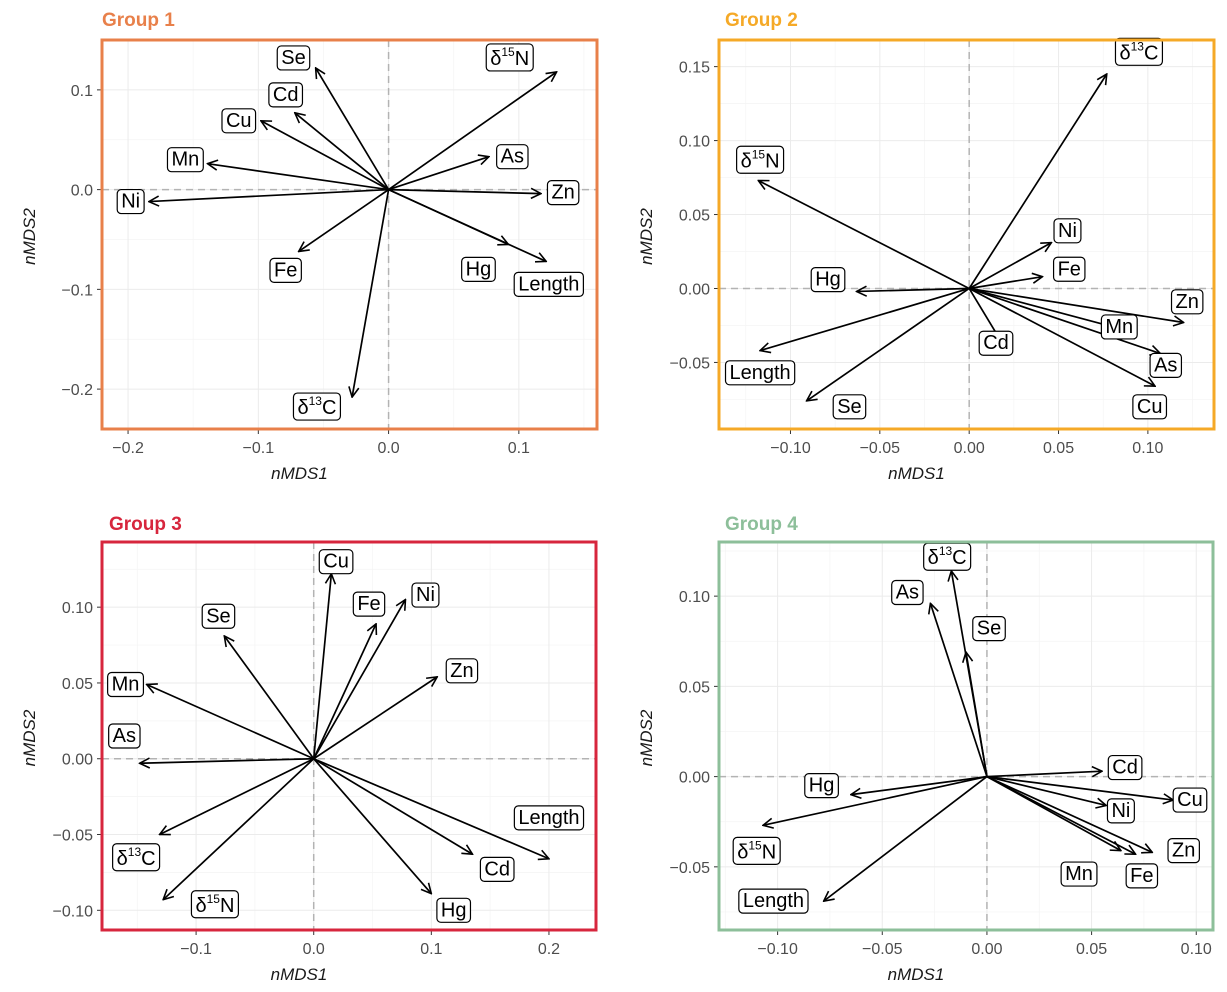  I want to click on label-base: Mn, so click(126, 684).